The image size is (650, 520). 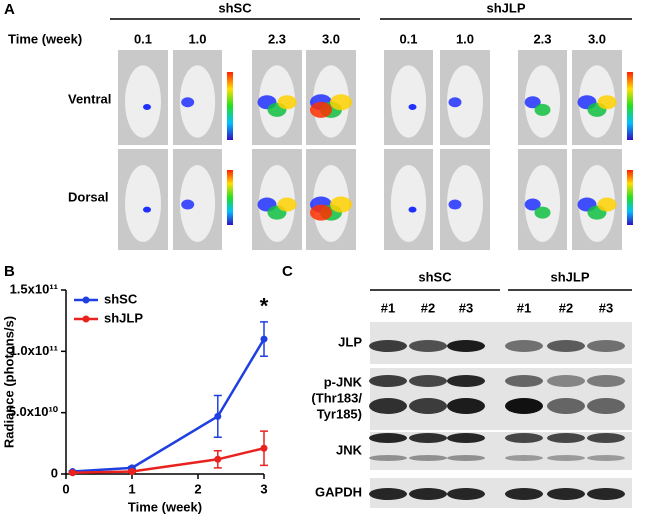 What do you see at coordinates (264, 306) in the screenshot?
I see `annotation: *` at bounding box center [264, 306].